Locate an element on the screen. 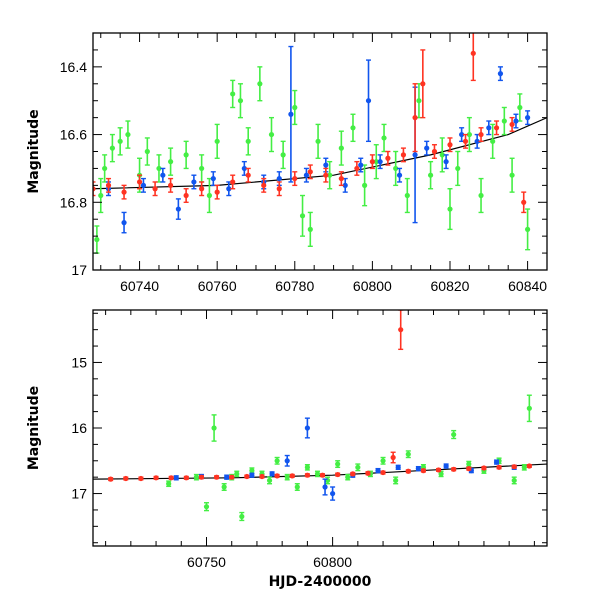  x-tick-label: 60740 is located at coordinates (139, 286).